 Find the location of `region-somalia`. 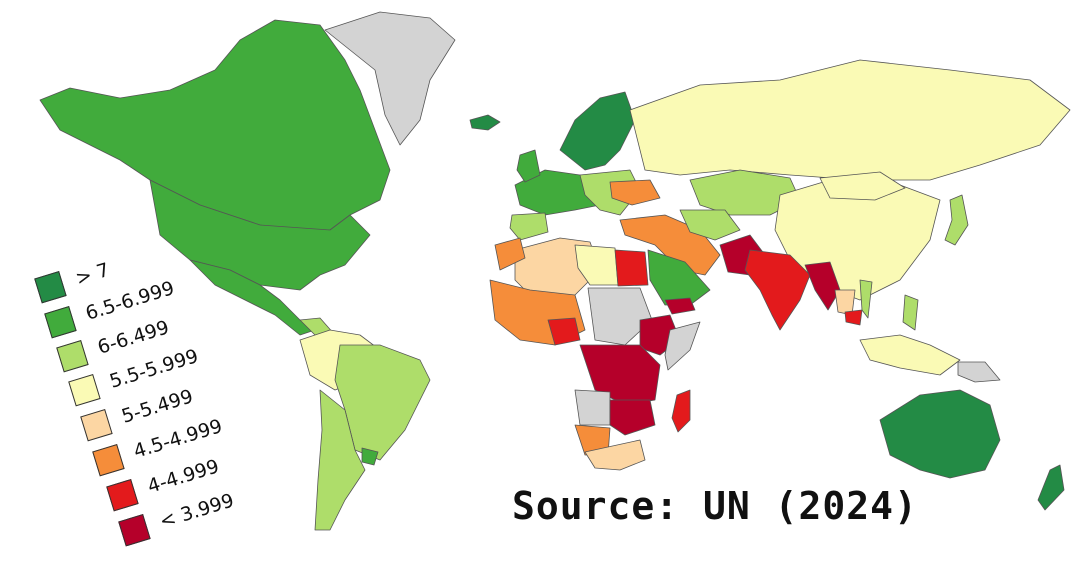

region-somalia is located at coordinates (682, 346).